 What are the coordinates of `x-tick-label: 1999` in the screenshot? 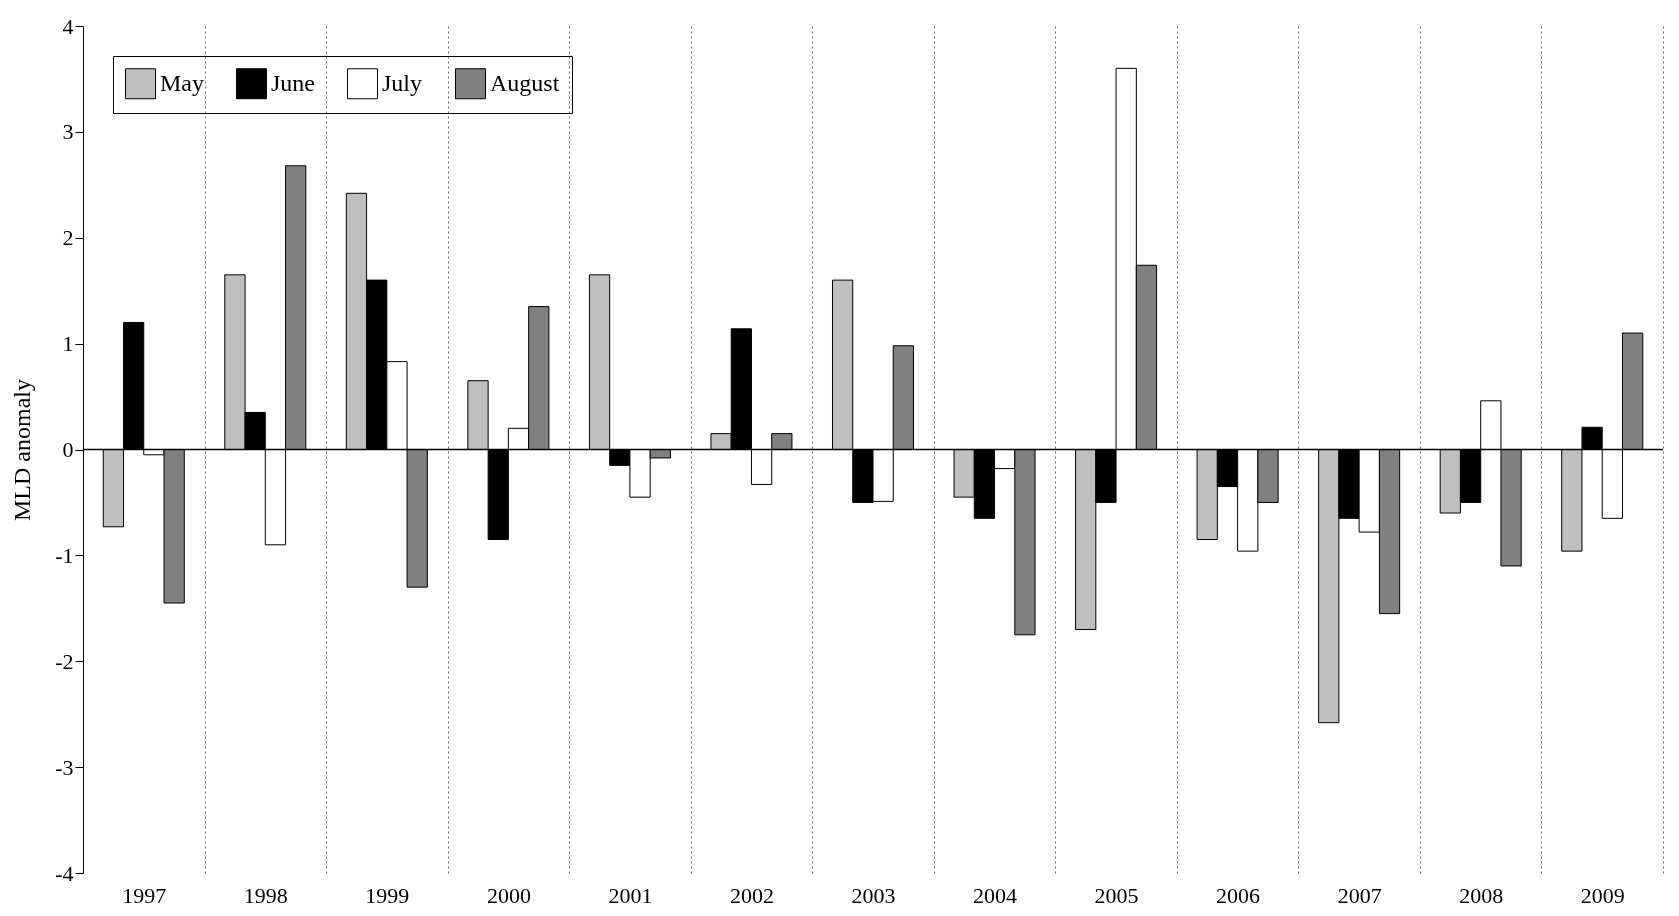 It's located at (387, 895).